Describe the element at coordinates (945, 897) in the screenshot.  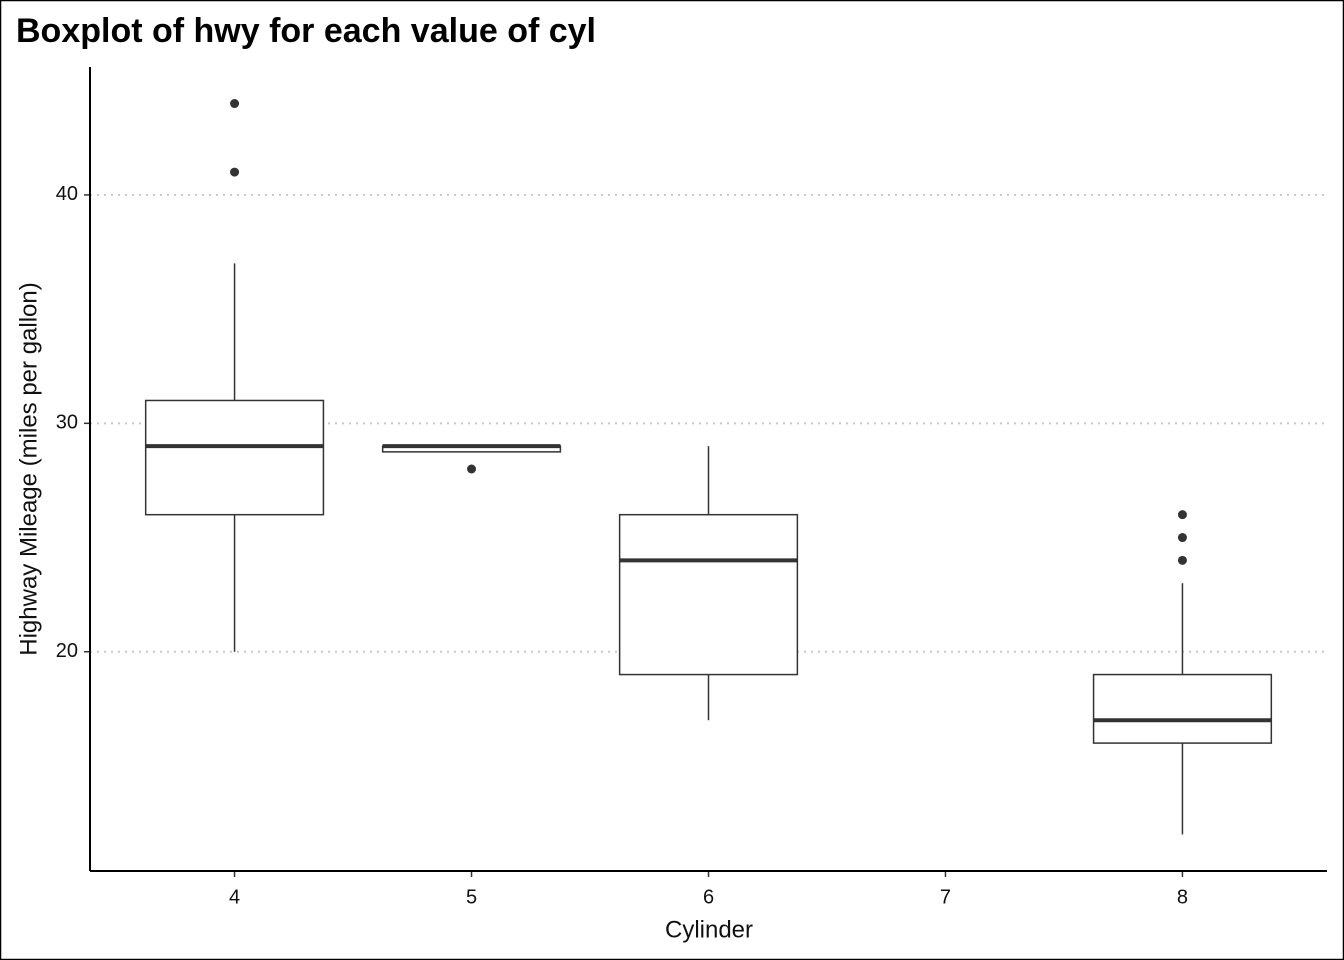
I see `x-tick-label: 7` at that location.